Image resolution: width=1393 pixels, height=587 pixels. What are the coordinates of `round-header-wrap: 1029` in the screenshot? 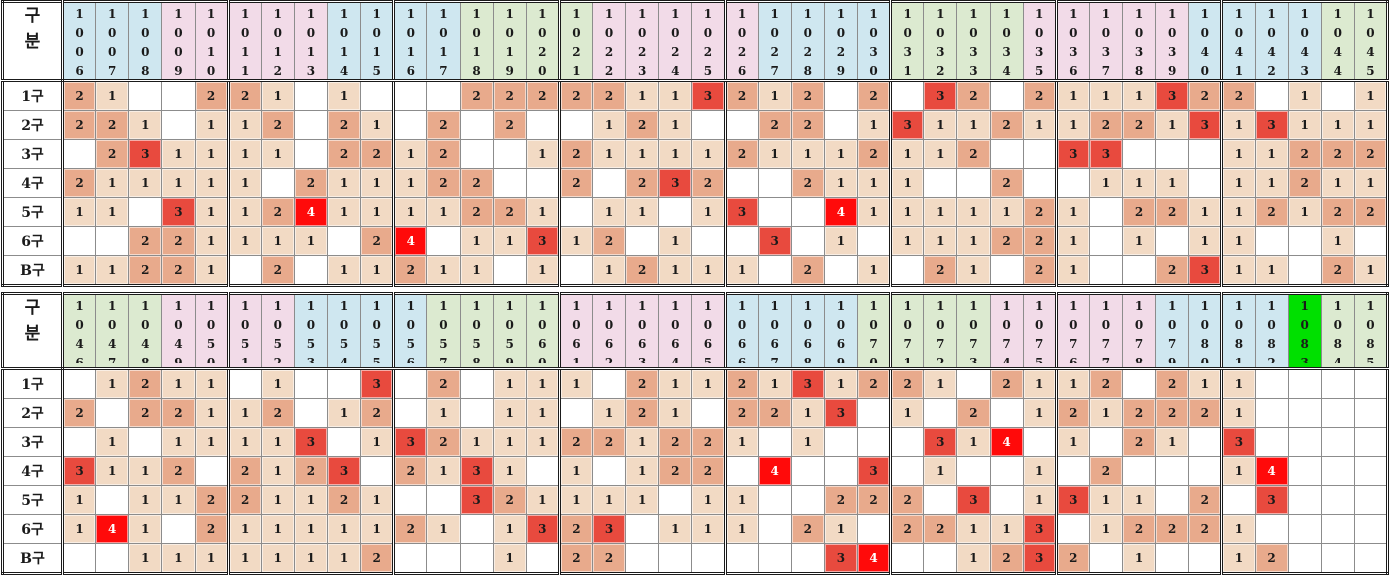 It's located at (840, 39).